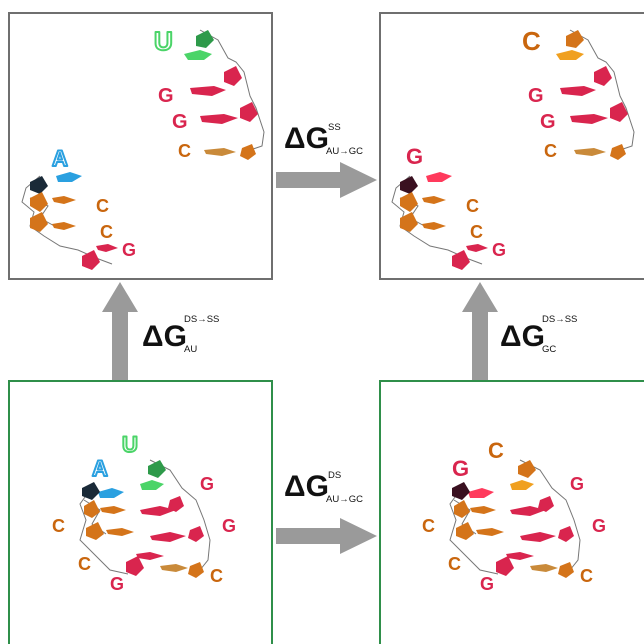 Image resolution: width=644 pixels, height=644 pixels. I want to click on delta-g-top: ΔG SS AU→GC, so click(332, 145).